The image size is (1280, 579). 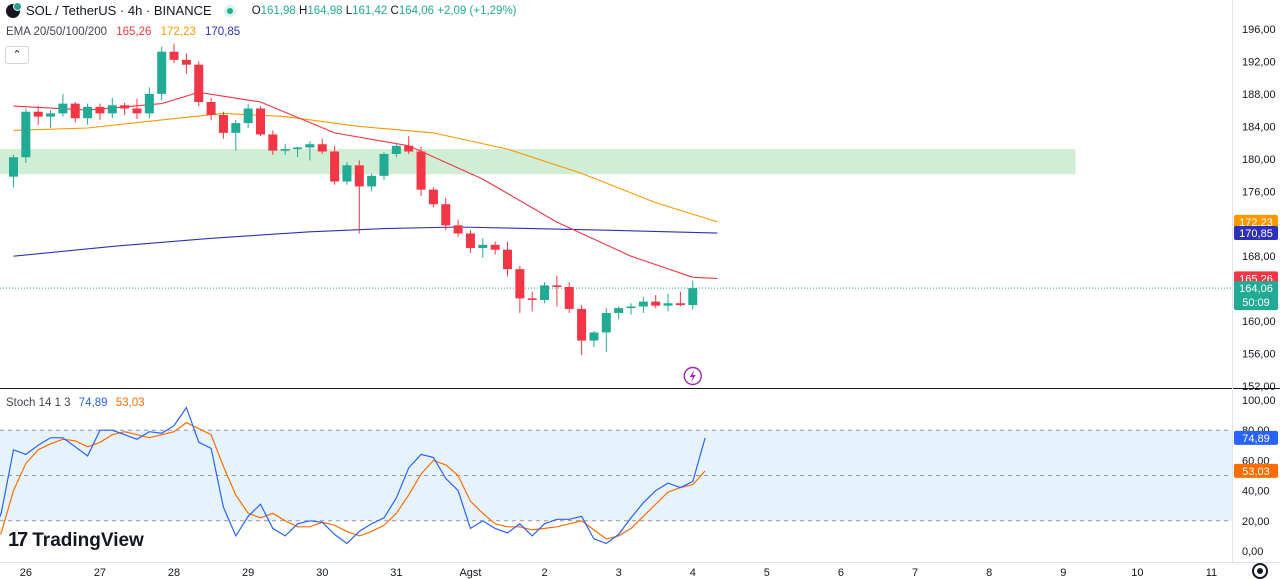 I want to click on time-tick-label: 8, so click(x=989, y=573).